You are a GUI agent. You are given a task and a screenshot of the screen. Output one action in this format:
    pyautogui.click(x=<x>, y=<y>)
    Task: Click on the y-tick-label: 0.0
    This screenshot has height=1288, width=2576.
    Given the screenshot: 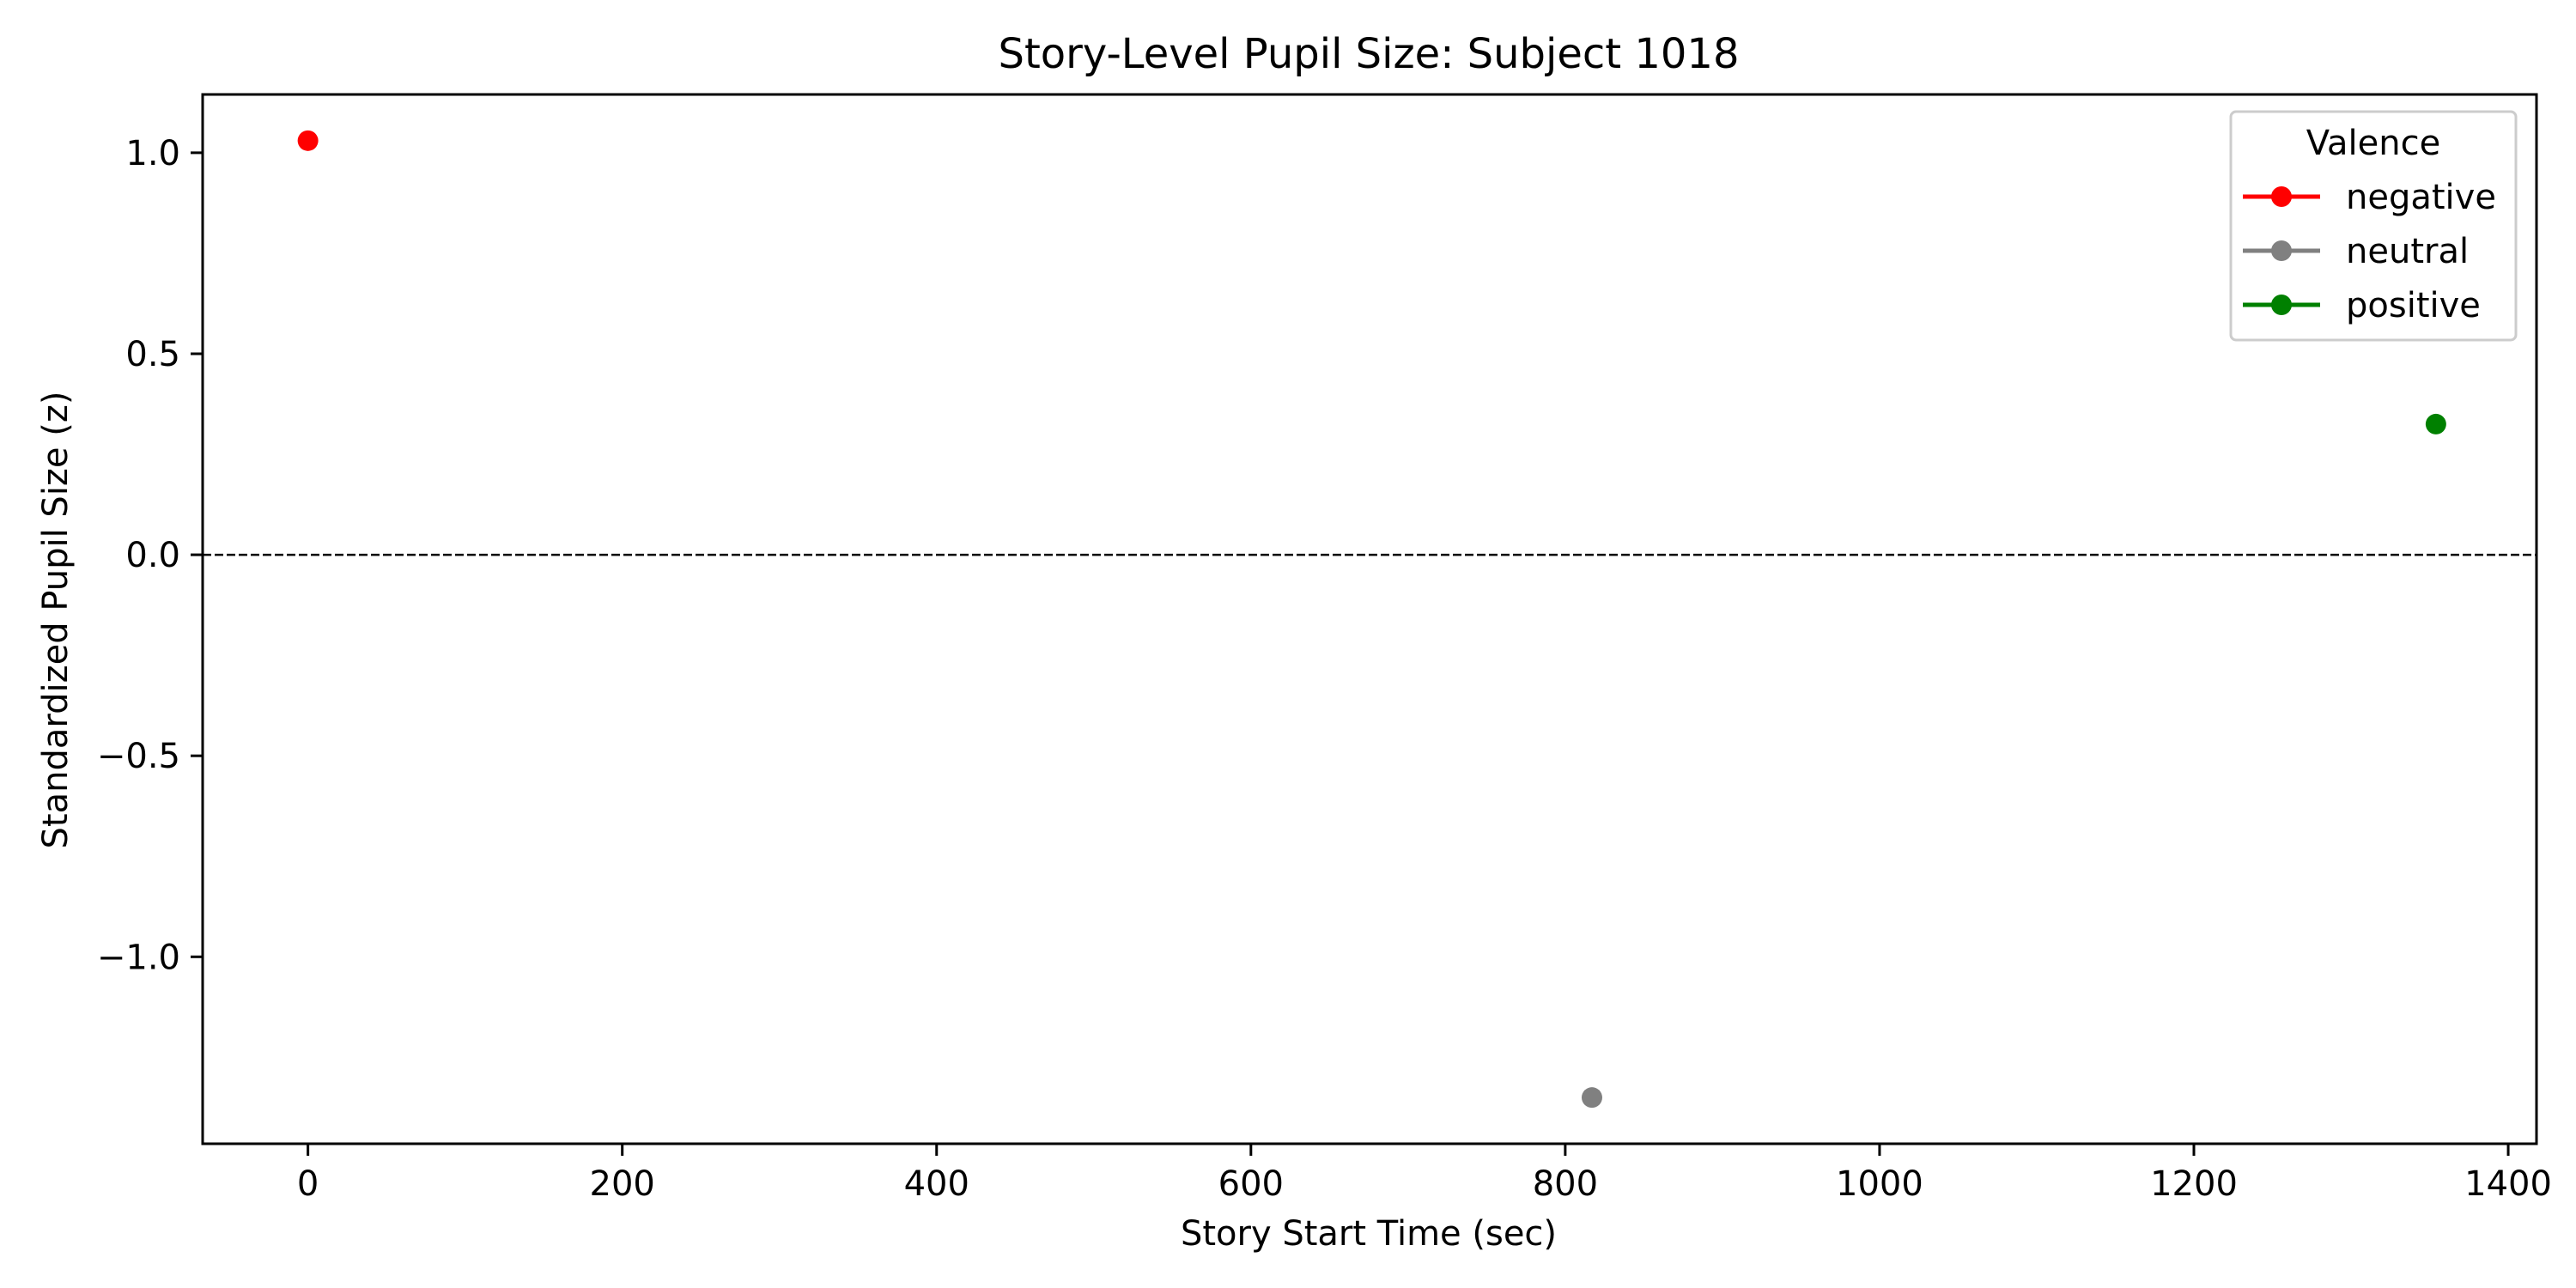 What is the action you would take?
    pyautogui.click(x=153, y=555)
    